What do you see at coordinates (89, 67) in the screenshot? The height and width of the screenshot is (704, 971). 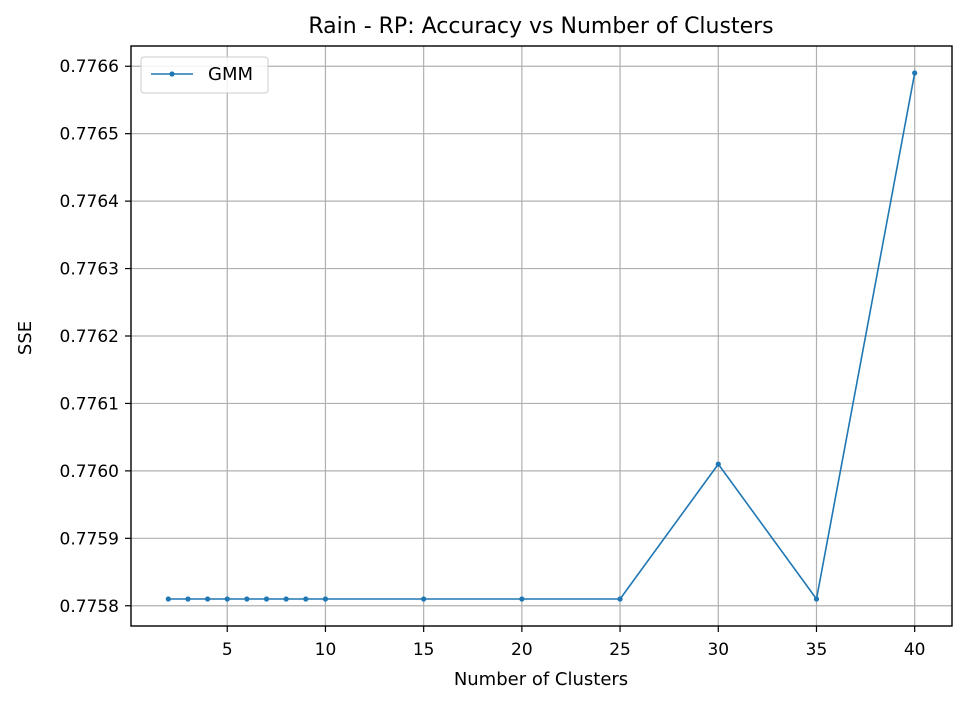 I see `y-tick-label: 0.7766` at bounding box center [89, 67].